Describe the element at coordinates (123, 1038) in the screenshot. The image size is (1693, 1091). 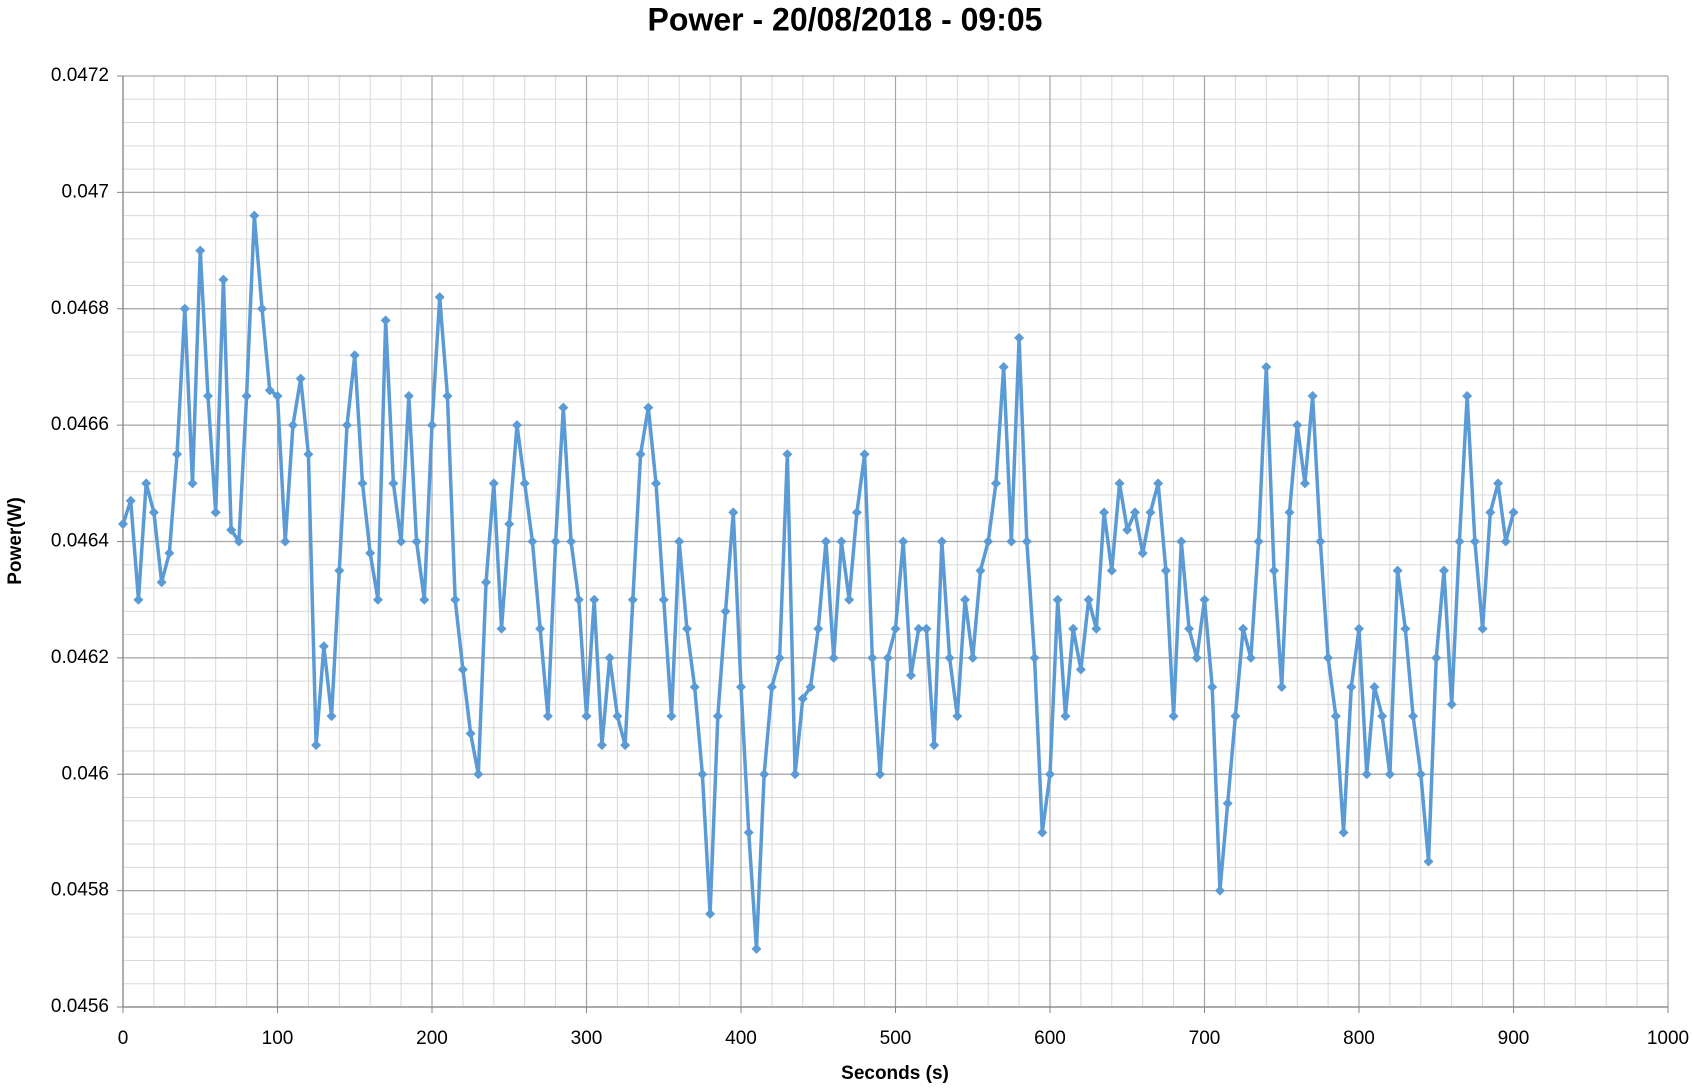
I see `x-tick-label: 0` at that location.